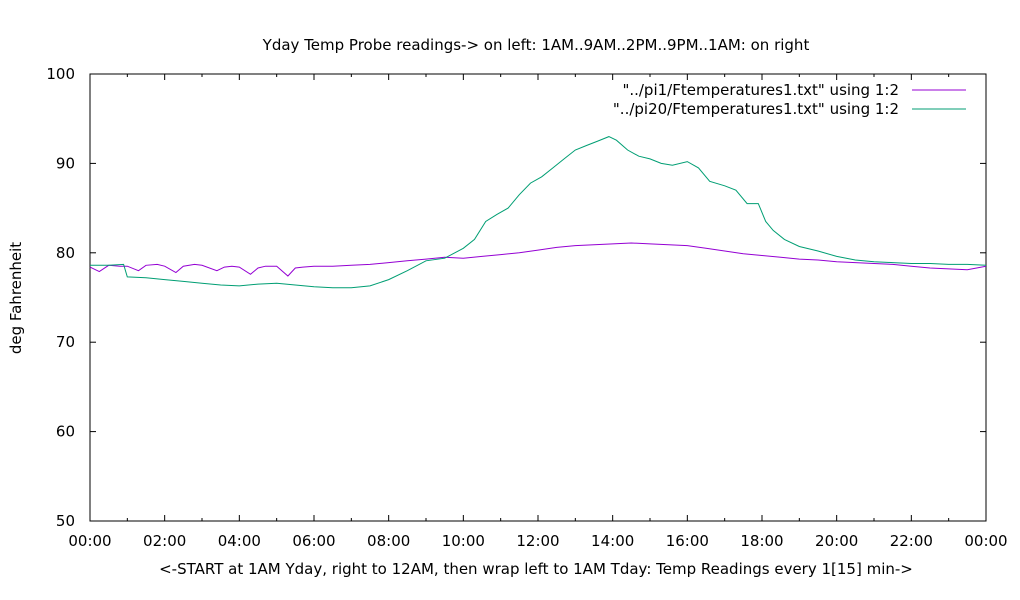 The width and height of the screenshot is (1020, 600). What do you see at coordinates (65, 342) in the screenshot?
I see `y-tick-label: 70` at bounding box center [65, 342].